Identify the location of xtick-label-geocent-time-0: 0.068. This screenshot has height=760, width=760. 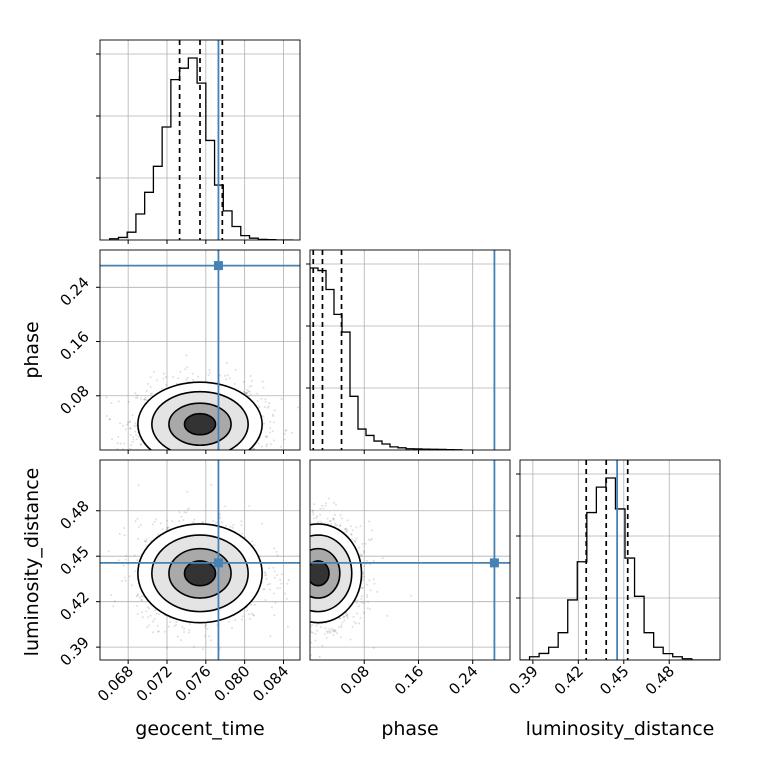
(115, 683).